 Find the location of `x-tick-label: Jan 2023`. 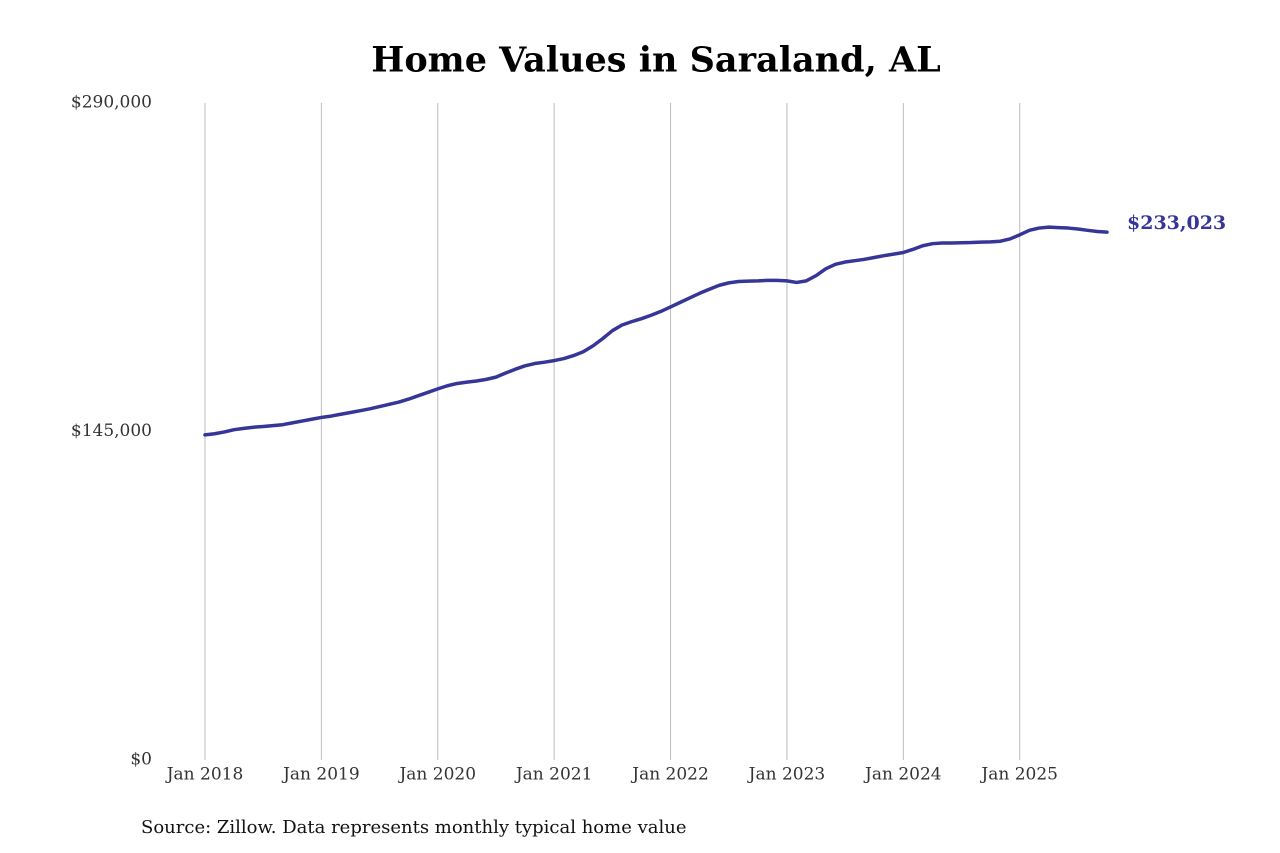

x-tick-label: Jan 2023 is located at coordinates (786, 775).